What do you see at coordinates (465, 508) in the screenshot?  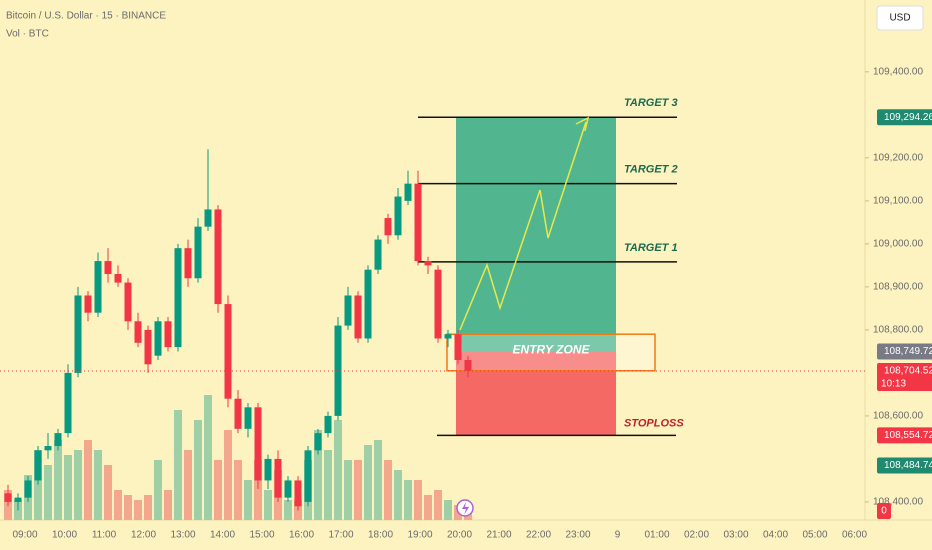 I see `event-icon-bolt` at bounding box center [465, 508].